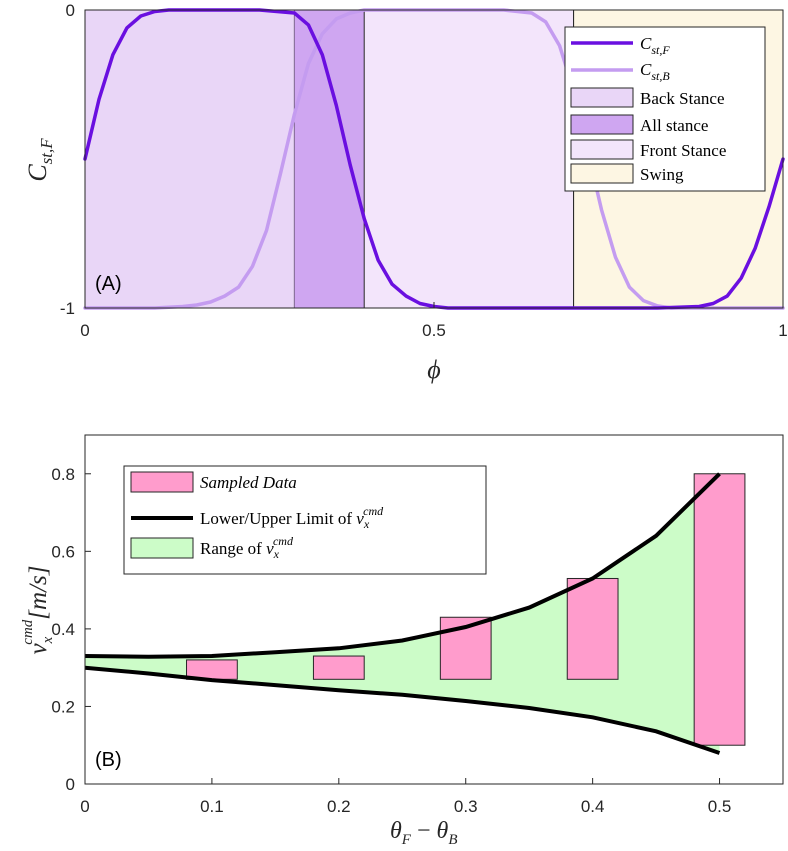 The image size is (788, 851). I want to click on legend-a-label-cstf: Cst,F, so click(655, 45).